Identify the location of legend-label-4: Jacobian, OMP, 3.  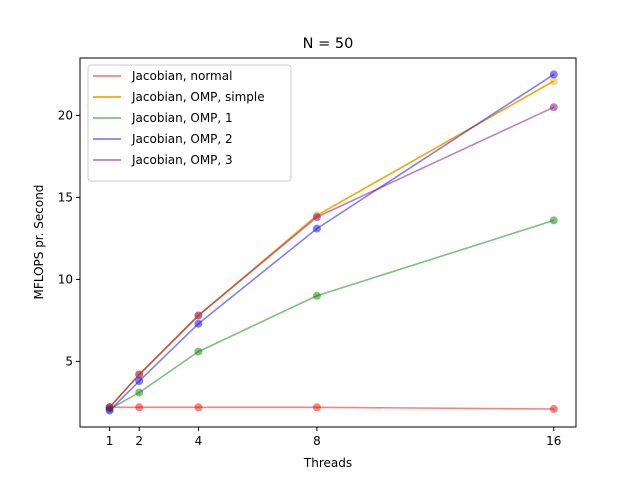
(182, 160).